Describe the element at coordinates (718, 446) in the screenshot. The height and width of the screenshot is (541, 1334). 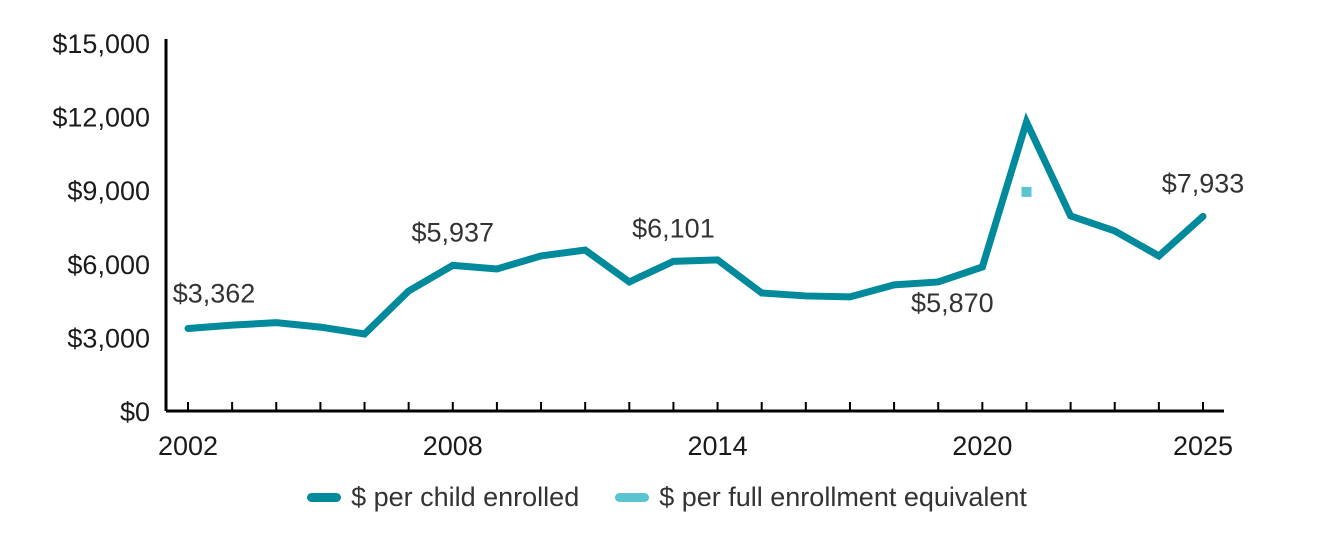
I see `x-tick-label: 2014` at that location.